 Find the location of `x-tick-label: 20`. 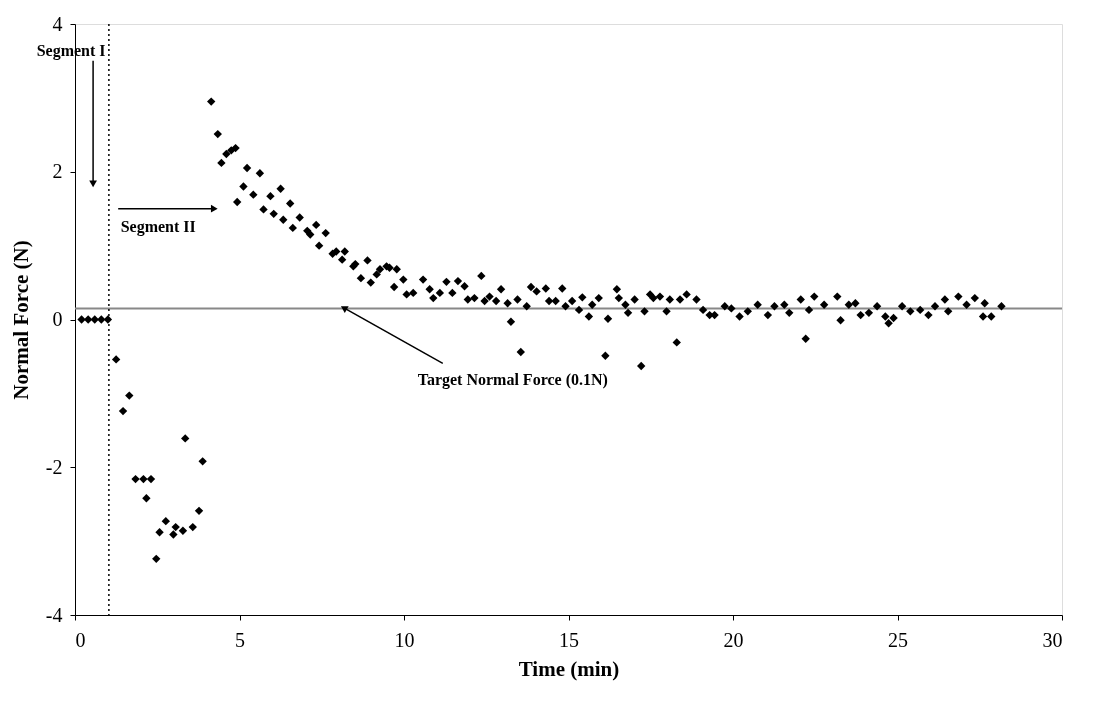

x-tick-label: 20 is located at coordinates (733, 639).